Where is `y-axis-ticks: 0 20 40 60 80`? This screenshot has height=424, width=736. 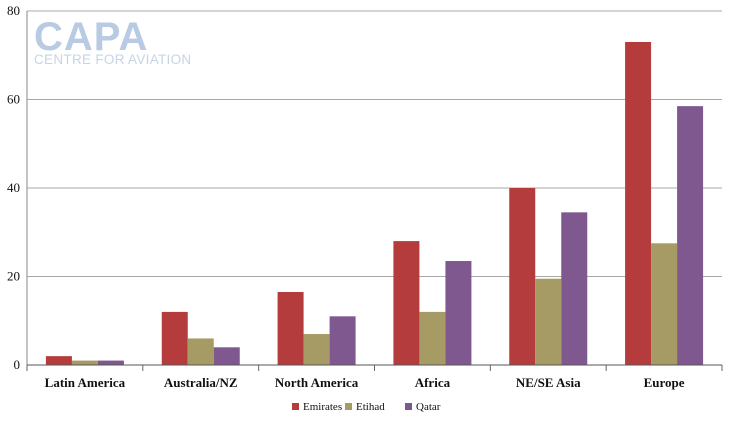 y-axis-ticks: 0 20 40 60 80 is located at coordinates (13, 187).